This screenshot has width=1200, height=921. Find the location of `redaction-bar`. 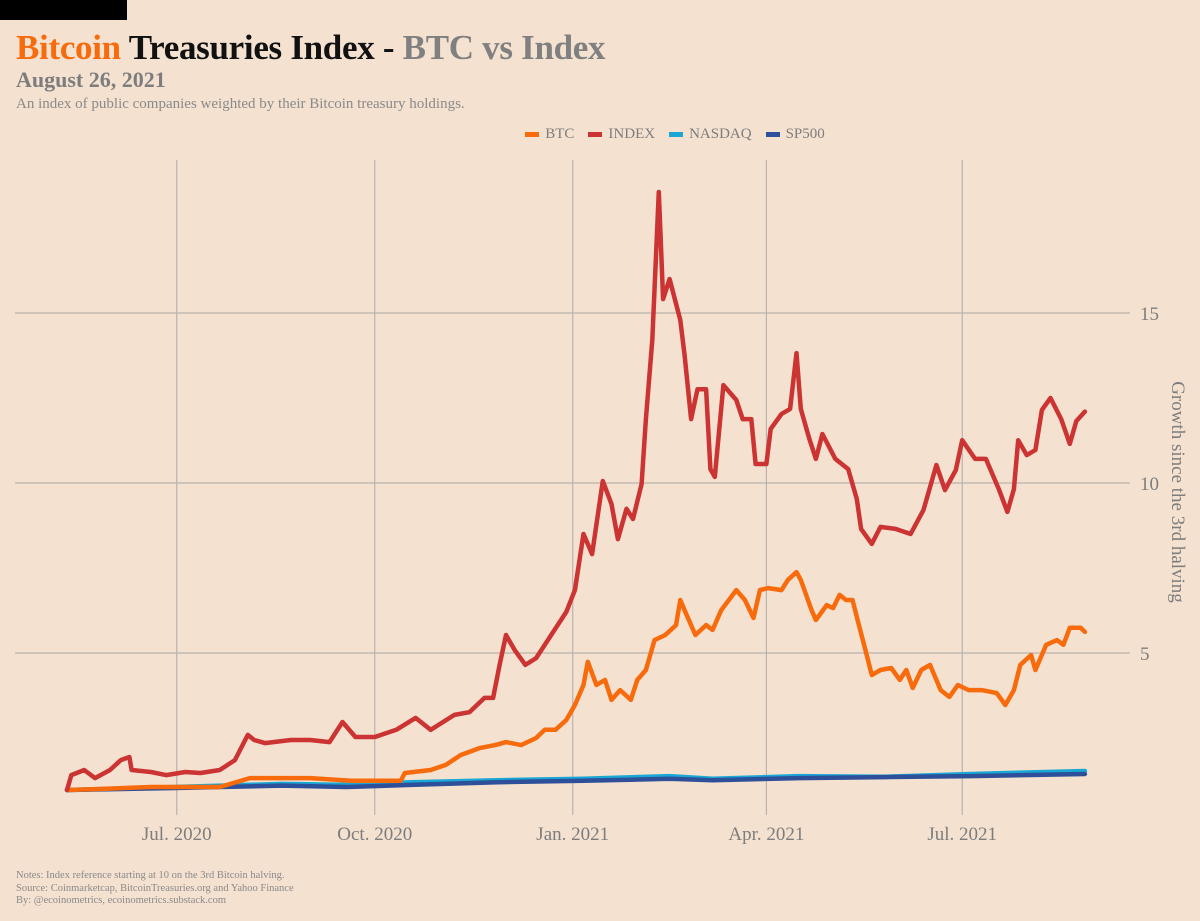

redaction-bar is located at coordinates (63, 10).